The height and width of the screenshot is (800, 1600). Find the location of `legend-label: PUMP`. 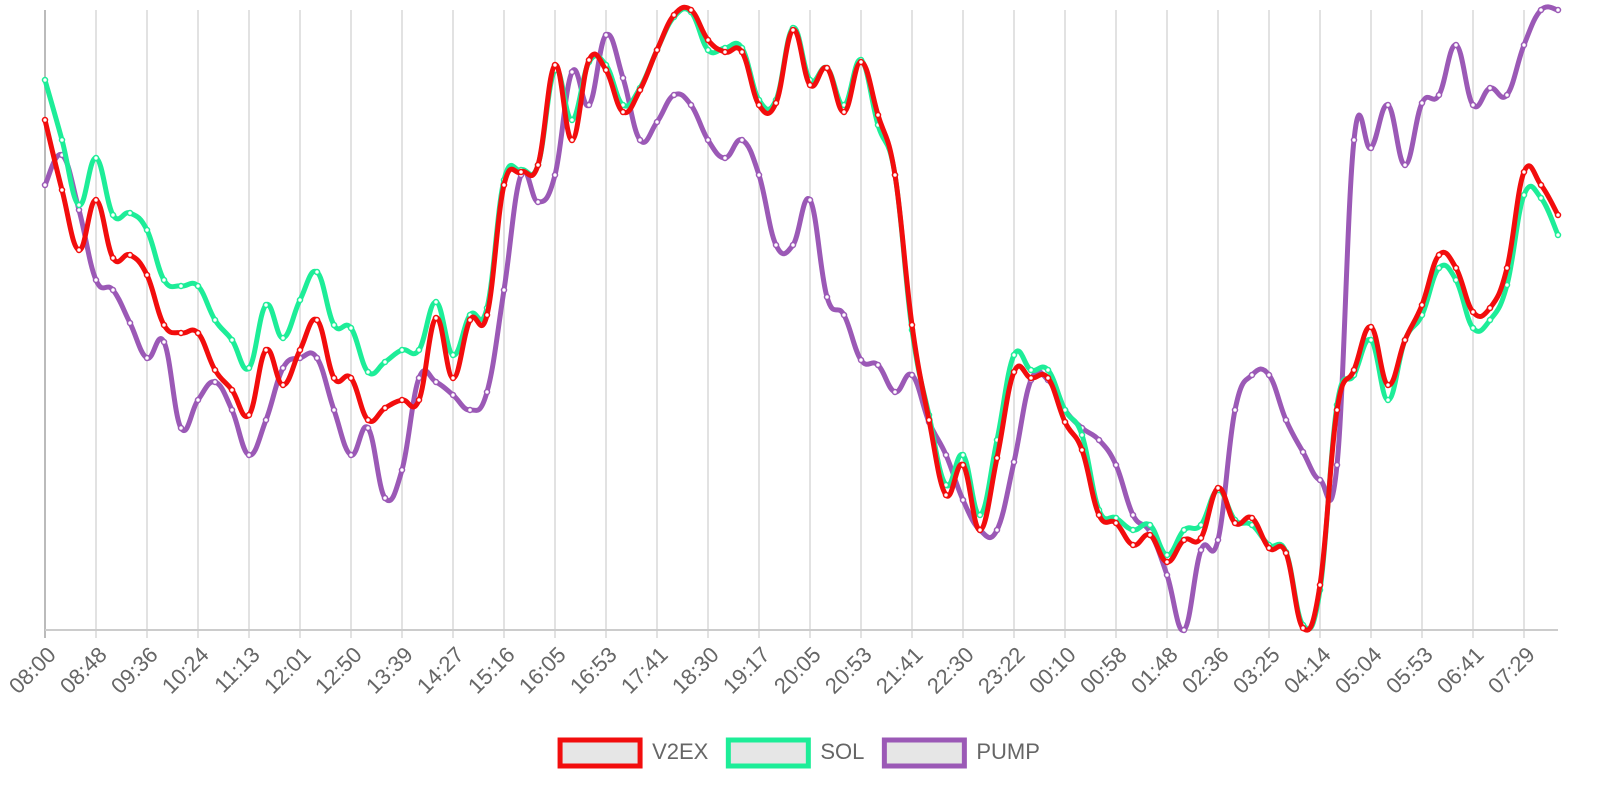

legend-label: PUMP is located at coordinates (1008, 751).